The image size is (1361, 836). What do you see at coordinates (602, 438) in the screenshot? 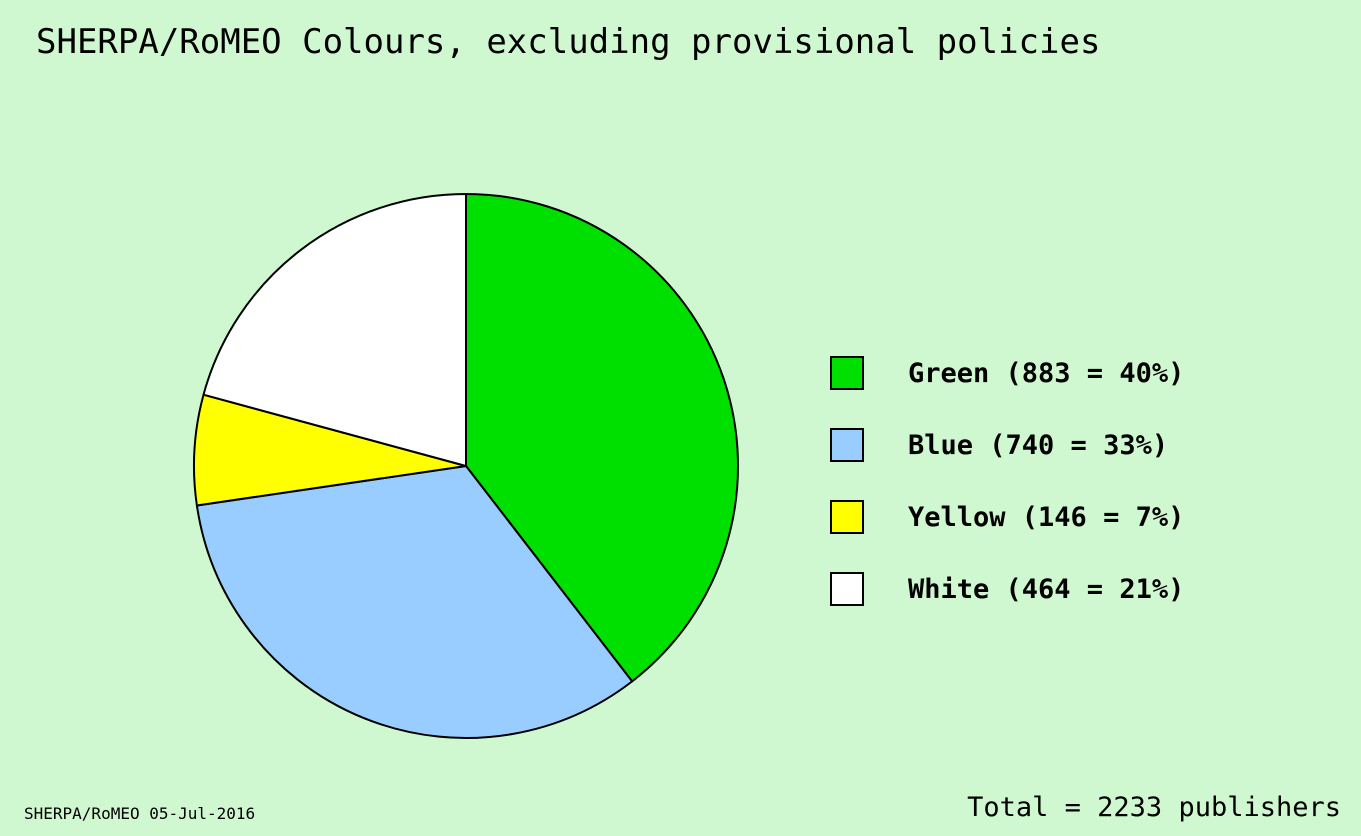
I see `pie-slice-green` at bounding box center [602, 438].